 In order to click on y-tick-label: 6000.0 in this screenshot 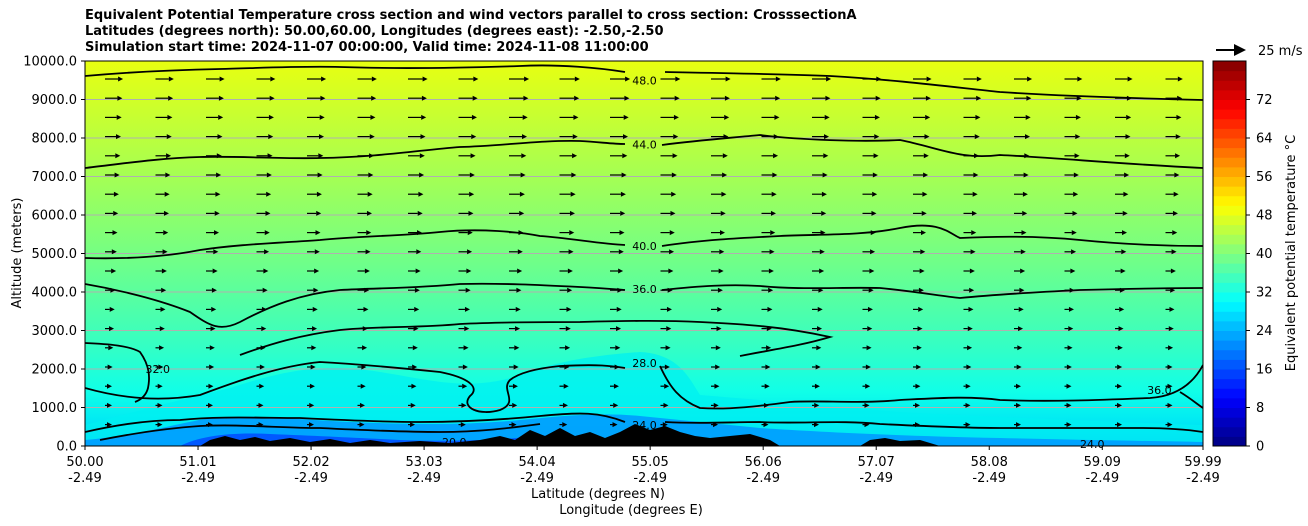, I will do `click(55, 216)`.